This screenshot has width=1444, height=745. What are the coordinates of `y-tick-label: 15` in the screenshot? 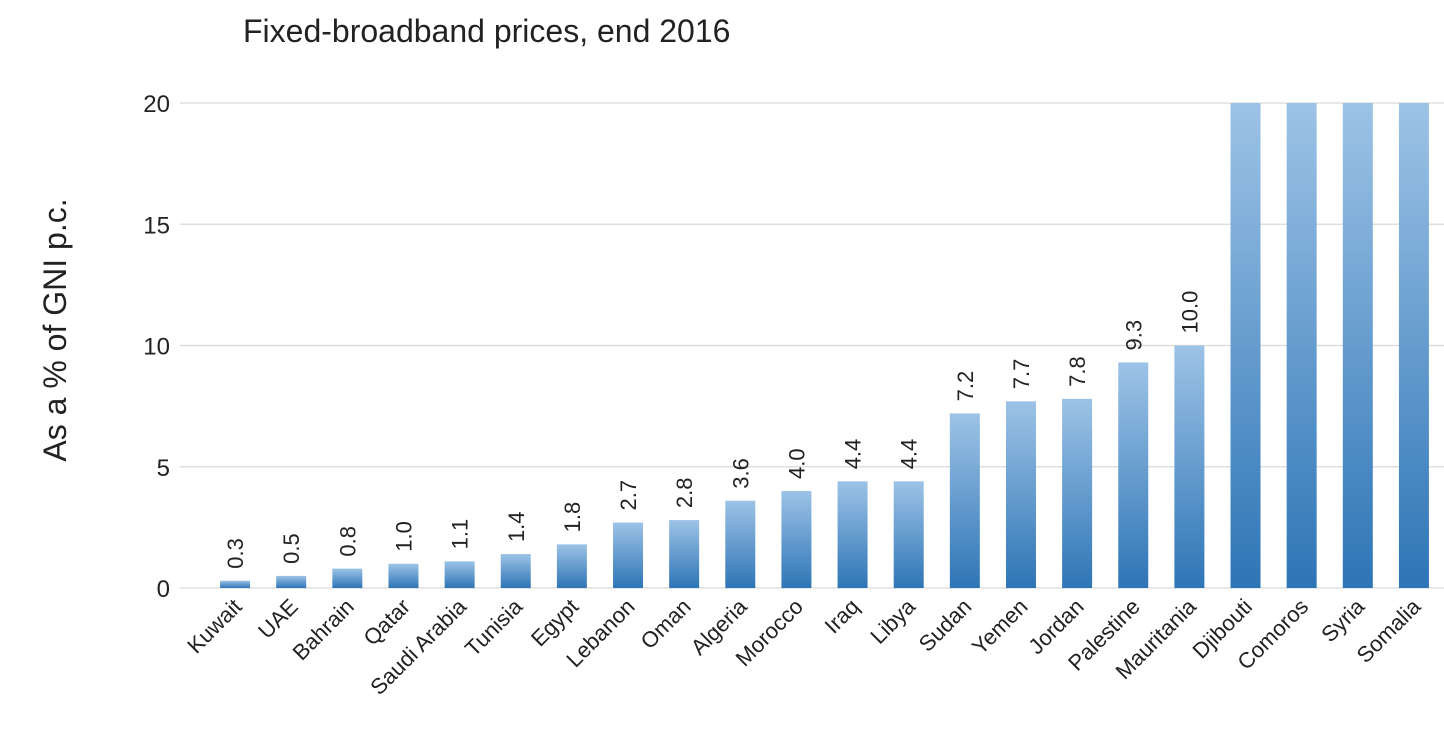 It's located at (156, 225).